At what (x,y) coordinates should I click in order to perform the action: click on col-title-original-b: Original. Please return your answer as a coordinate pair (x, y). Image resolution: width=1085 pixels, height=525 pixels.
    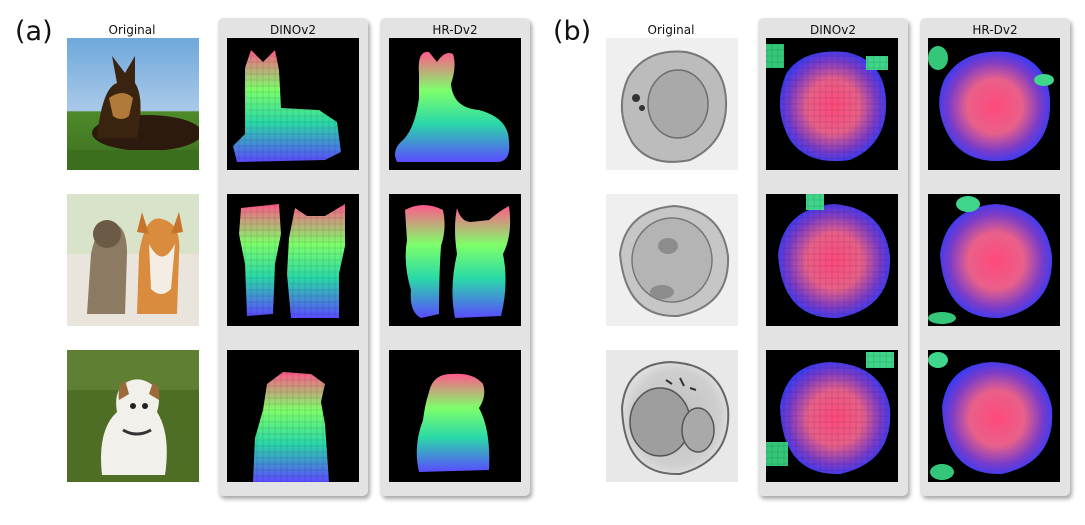
    Looking at the image, I should click on (671, 30).